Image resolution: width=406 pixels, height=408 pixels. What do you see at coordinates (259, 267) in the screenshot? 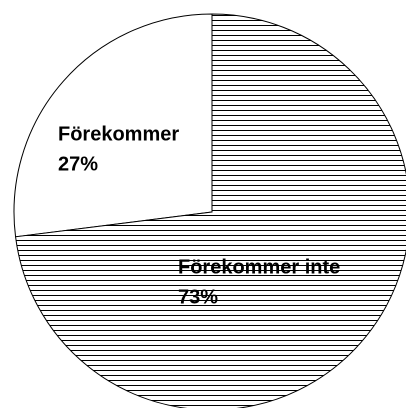
I see `slice-label: Förekommer inte` at bounding box center [259, 267].